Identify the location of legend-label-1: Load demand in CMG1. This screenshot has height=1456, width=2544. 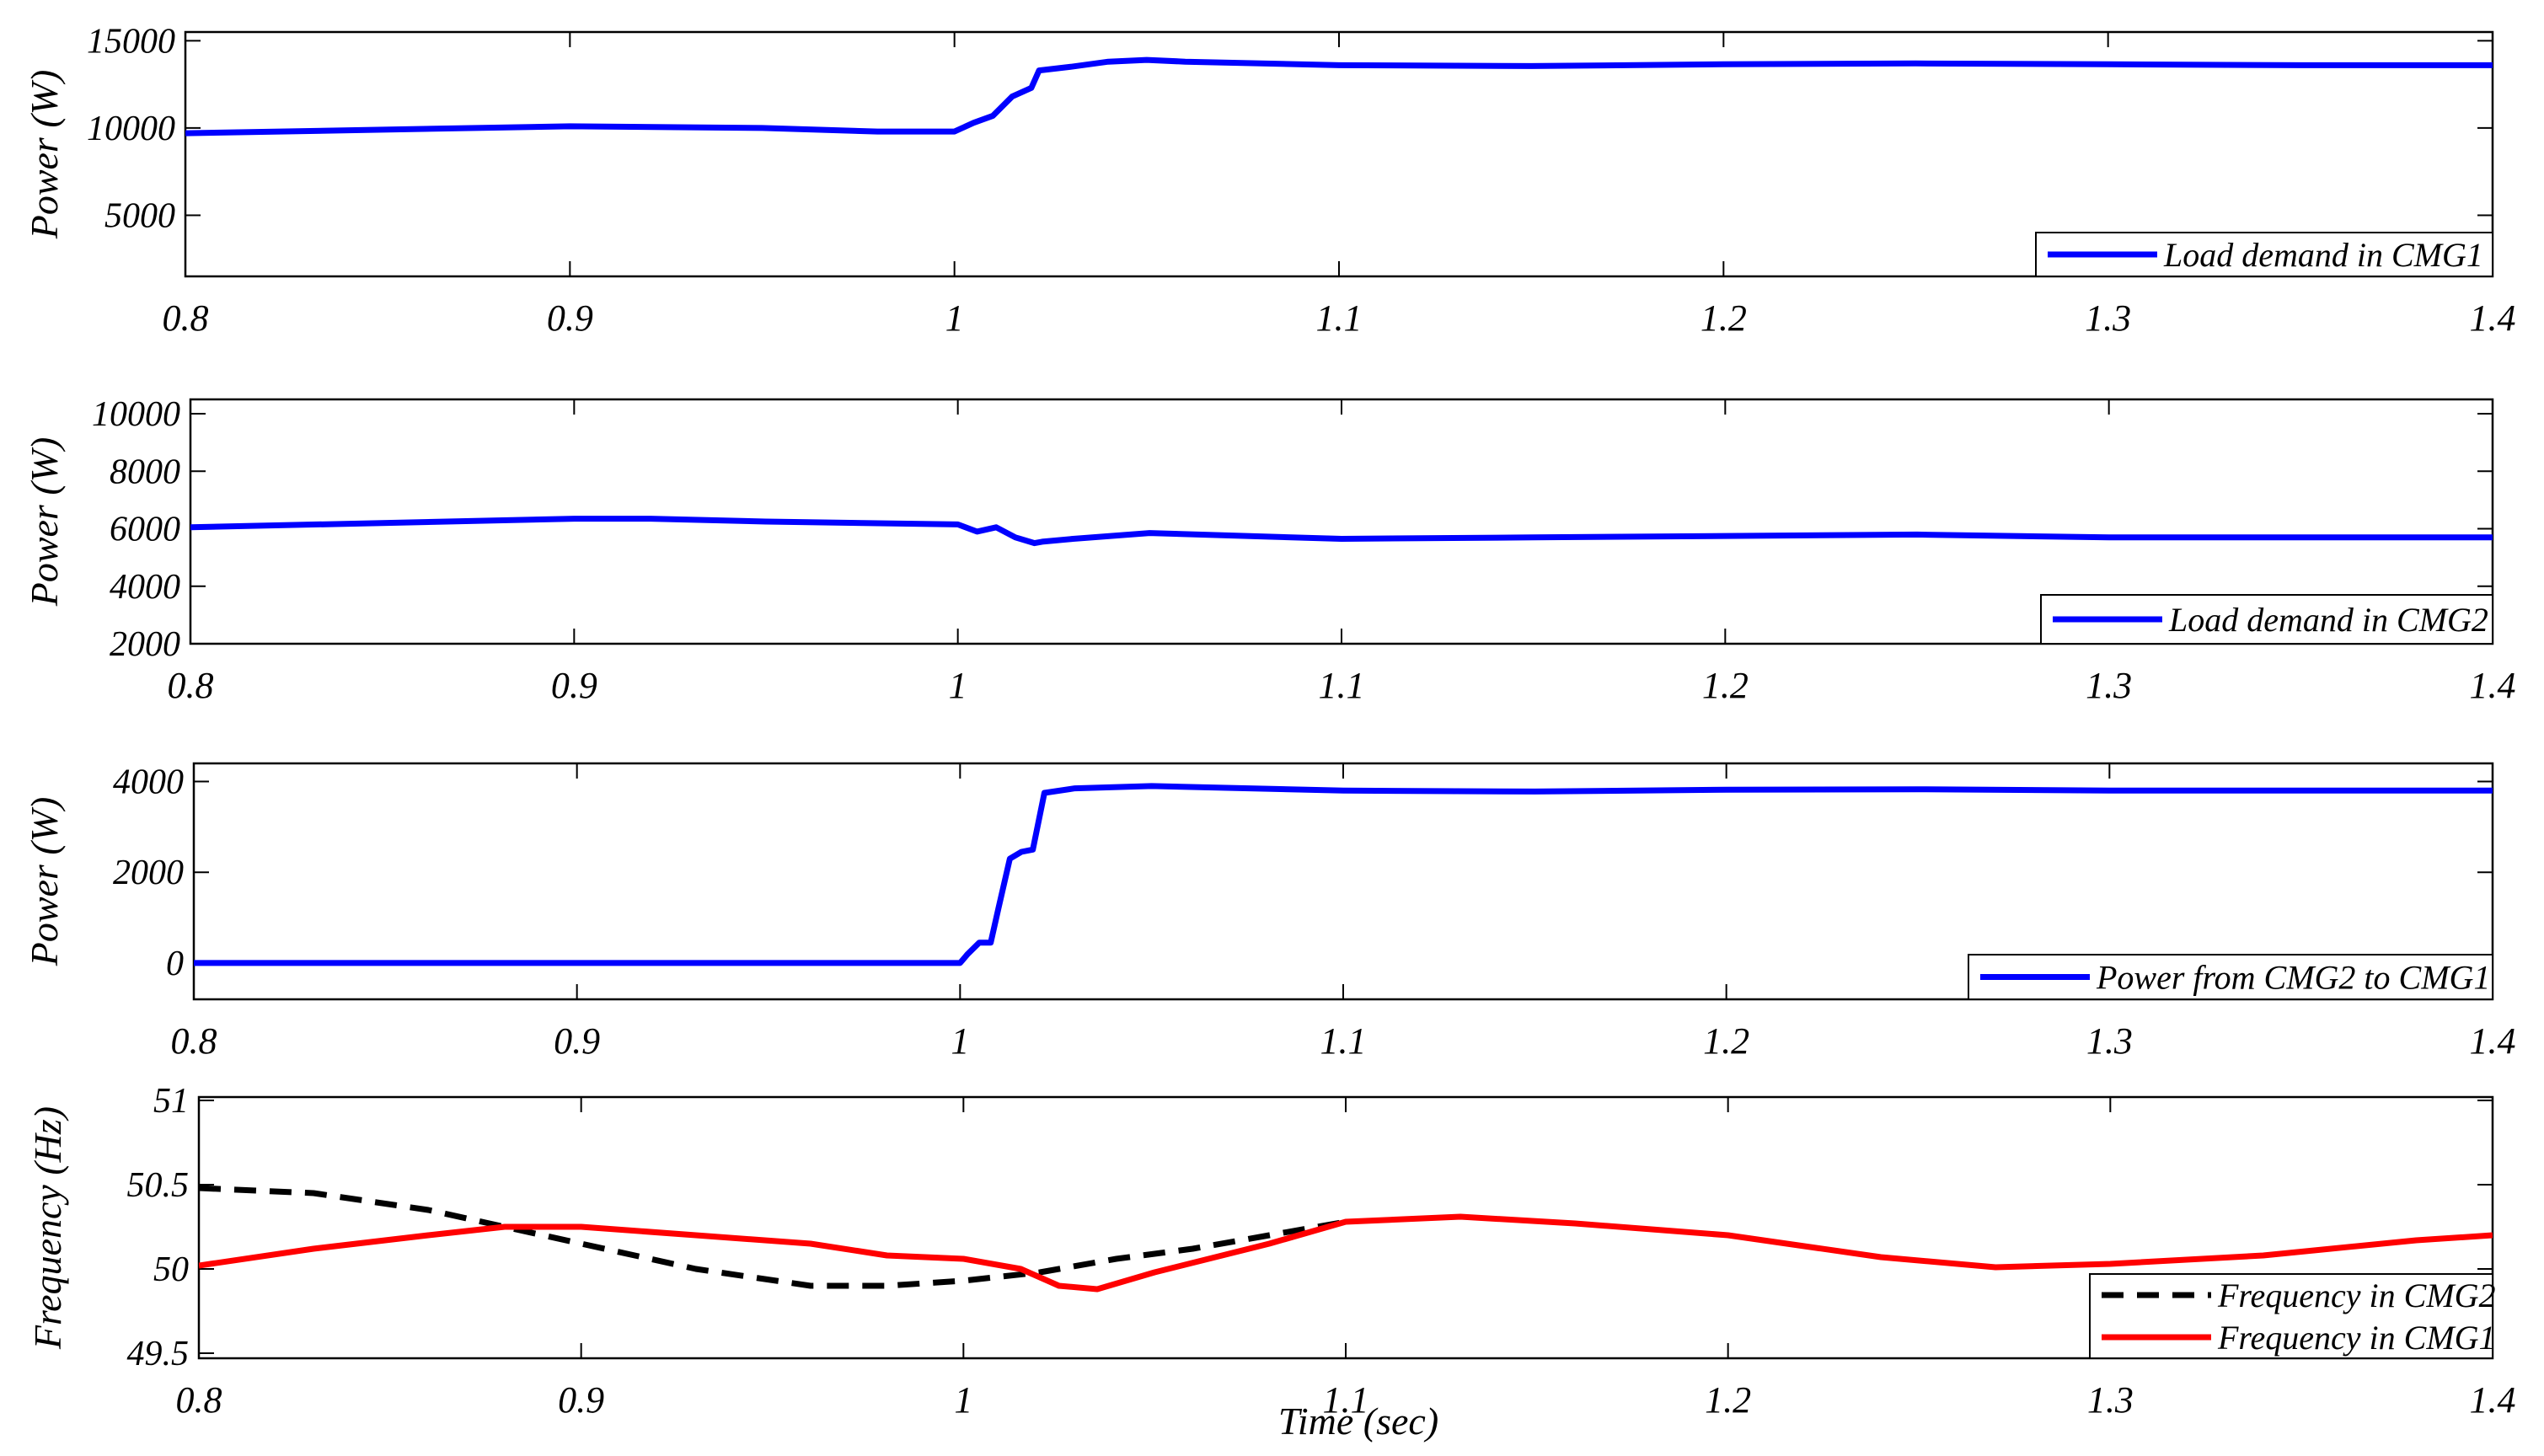
(2323, 255).